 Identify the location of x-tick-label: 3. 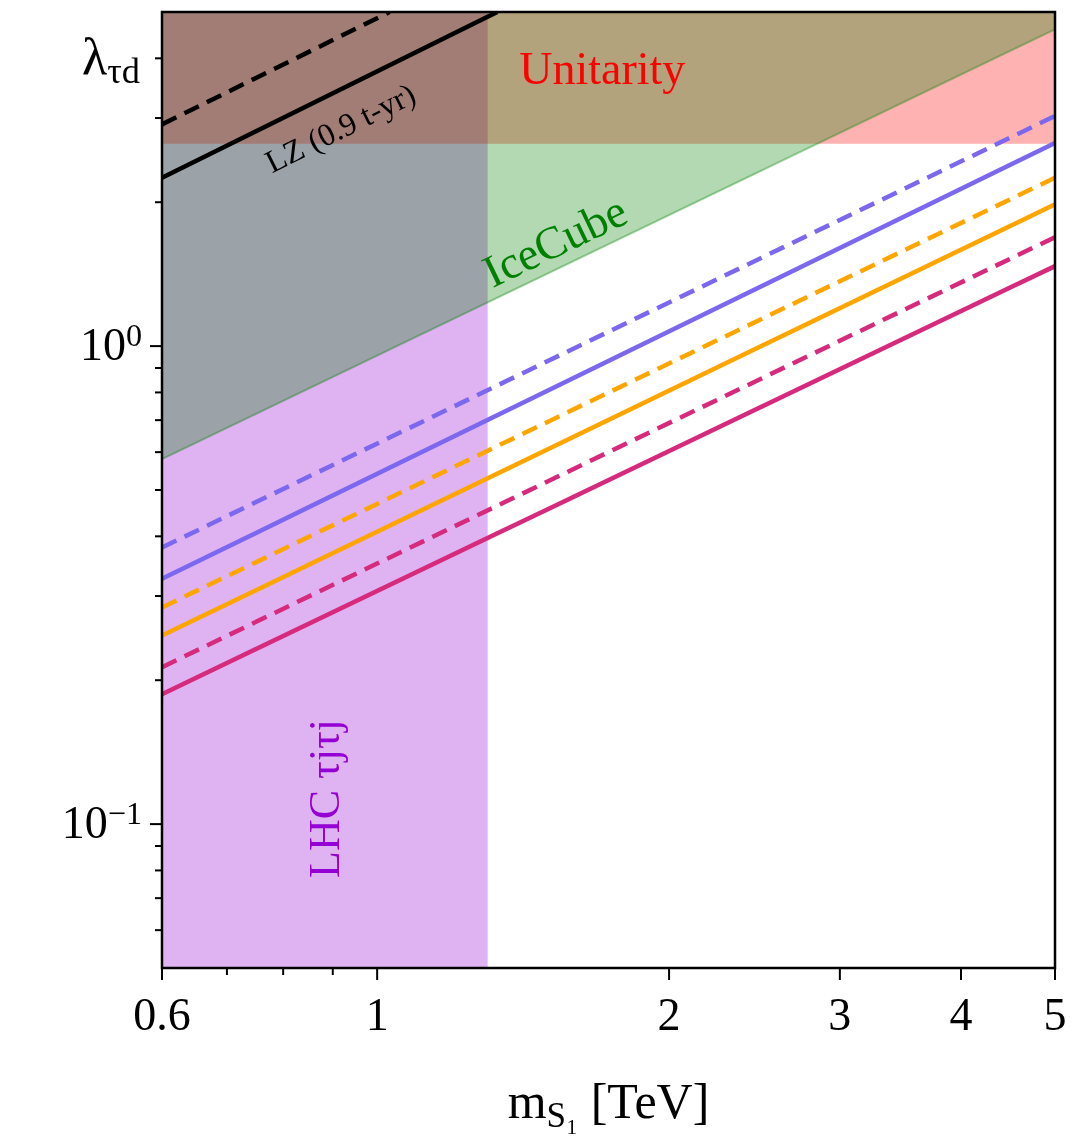
(840, 1014).